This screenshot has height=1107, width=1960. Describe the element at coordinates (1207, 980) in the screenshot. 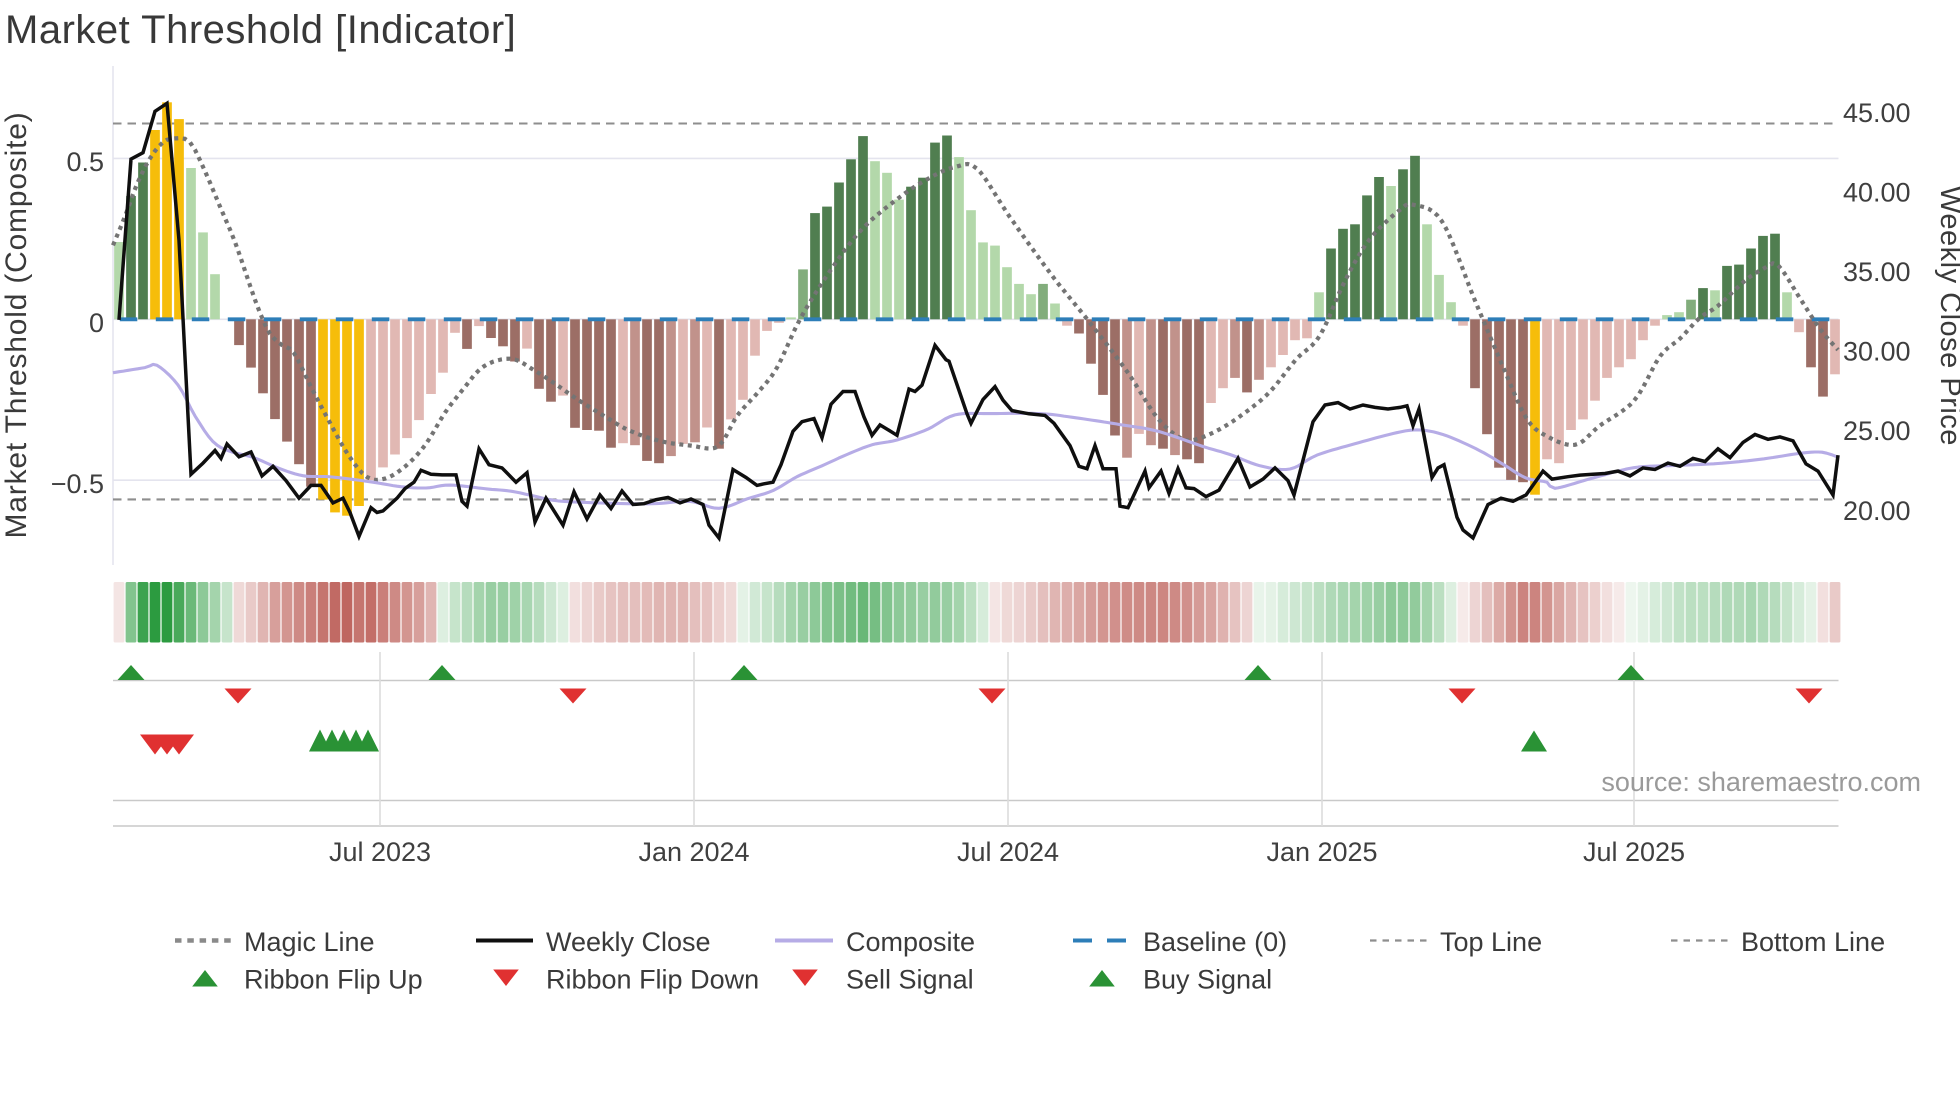

I see `svg-text: Buy Signal` at that location.